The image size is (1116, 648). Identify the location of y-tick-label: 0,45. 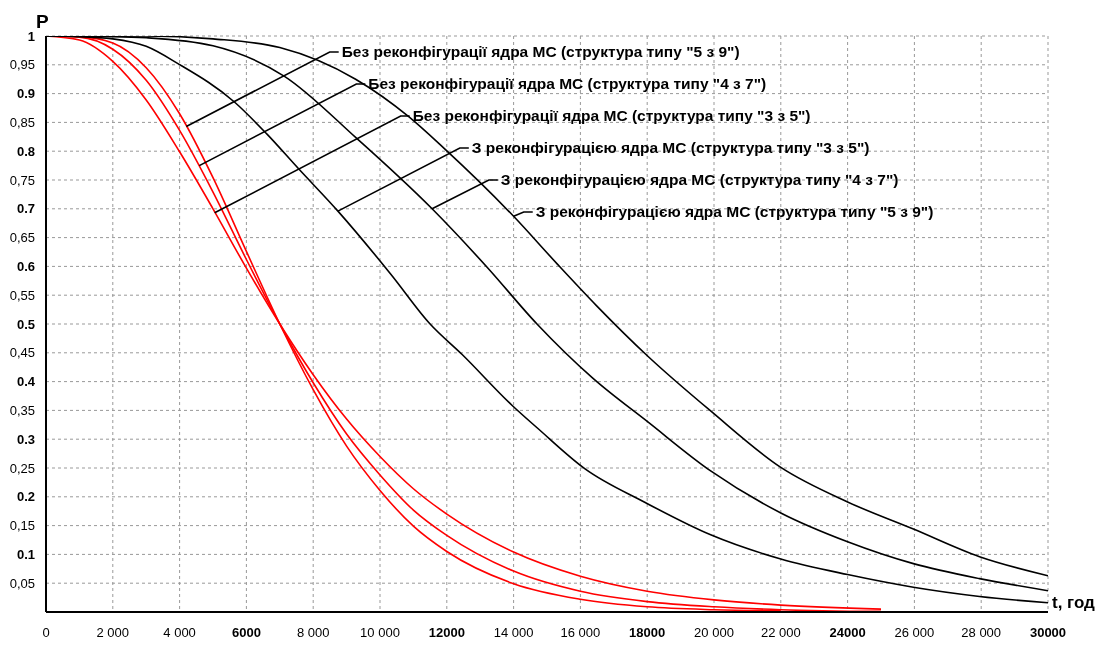
(22, 353).